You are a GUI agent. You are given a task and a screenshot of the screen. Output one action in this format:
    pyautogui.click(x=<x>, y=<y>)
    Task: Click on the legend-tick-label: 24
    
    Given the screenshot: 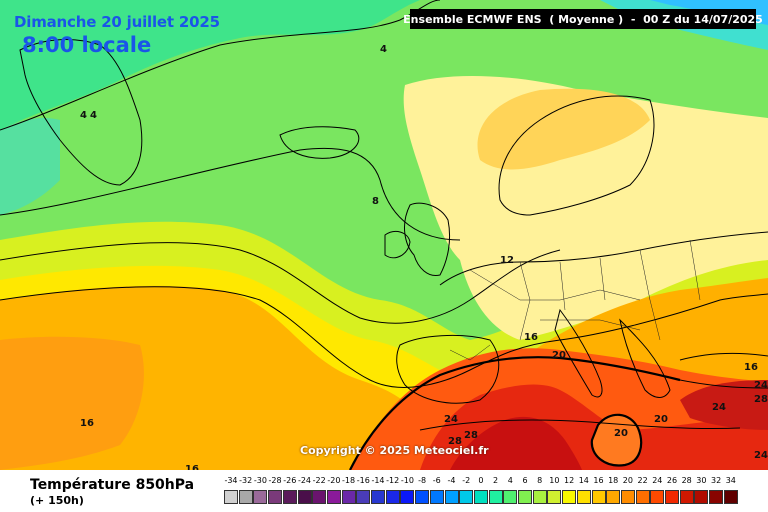 What is the action you would take?
    pyautogui.click(x=657, y=480)
    